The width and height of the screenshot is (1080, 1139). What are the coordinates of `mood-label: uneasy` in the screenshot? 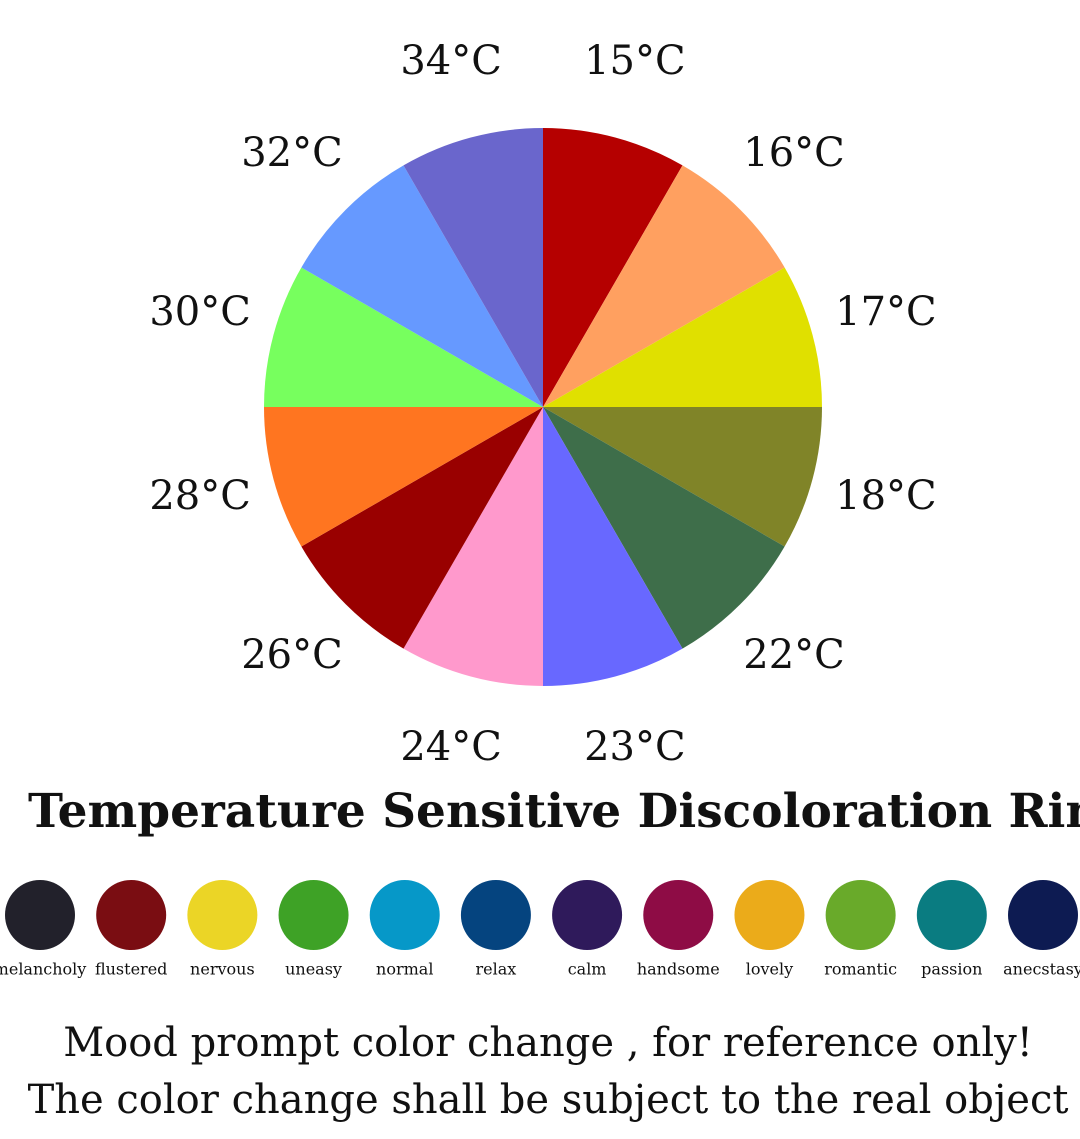 It's located at (313, 969).